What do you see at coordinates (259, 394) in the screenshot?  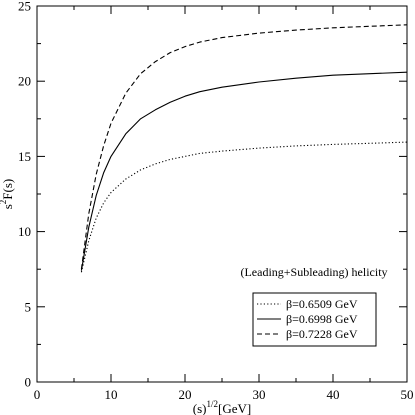 I see `x-tick-label: 30` at bounding box center [259, 394].